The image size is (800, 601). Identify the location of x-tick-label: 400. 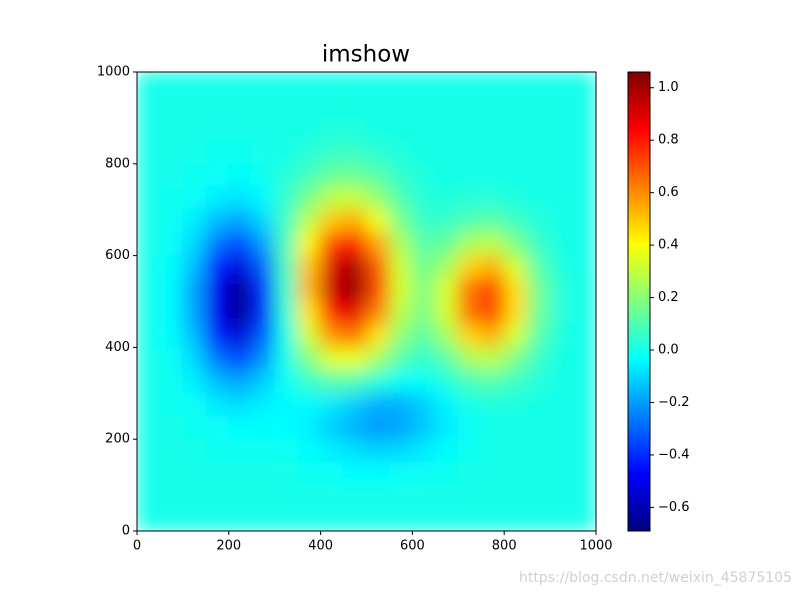
(320, 546).